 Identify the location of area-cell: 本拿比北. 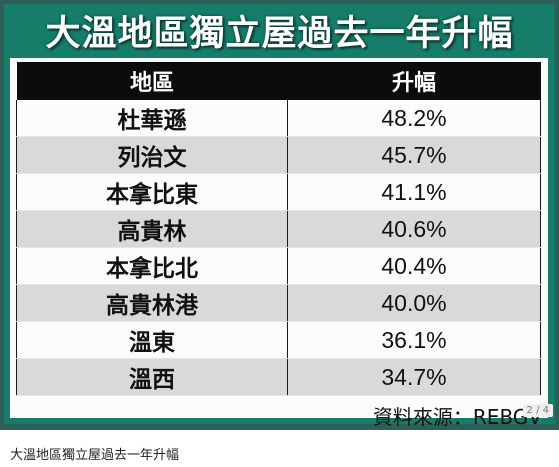
(152, 266).